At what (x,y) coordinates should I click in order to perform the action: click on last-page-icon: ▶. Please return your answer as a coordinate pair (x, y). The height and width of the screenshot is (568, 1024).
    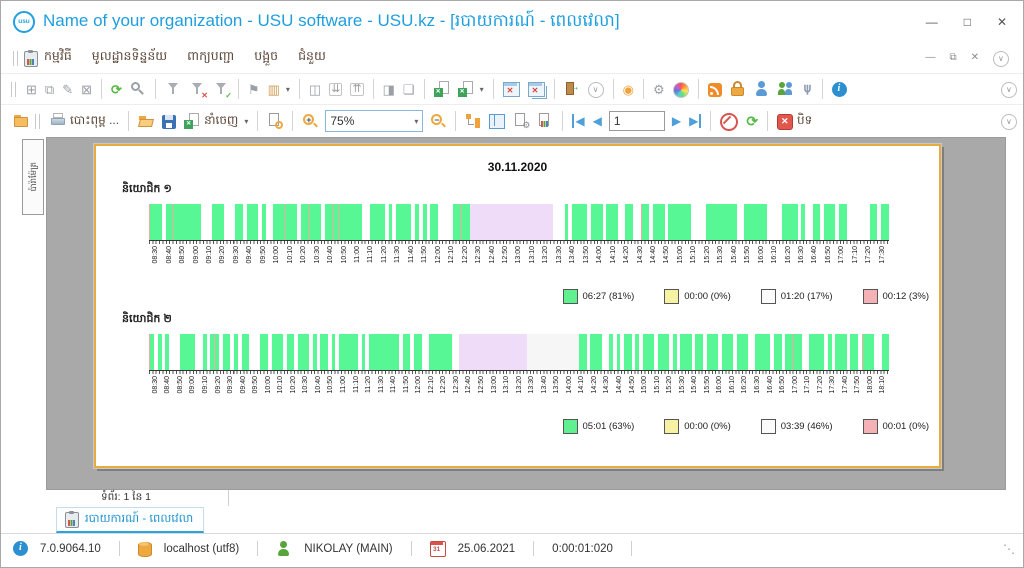
    Looking at the image, I should click on (695, 121).